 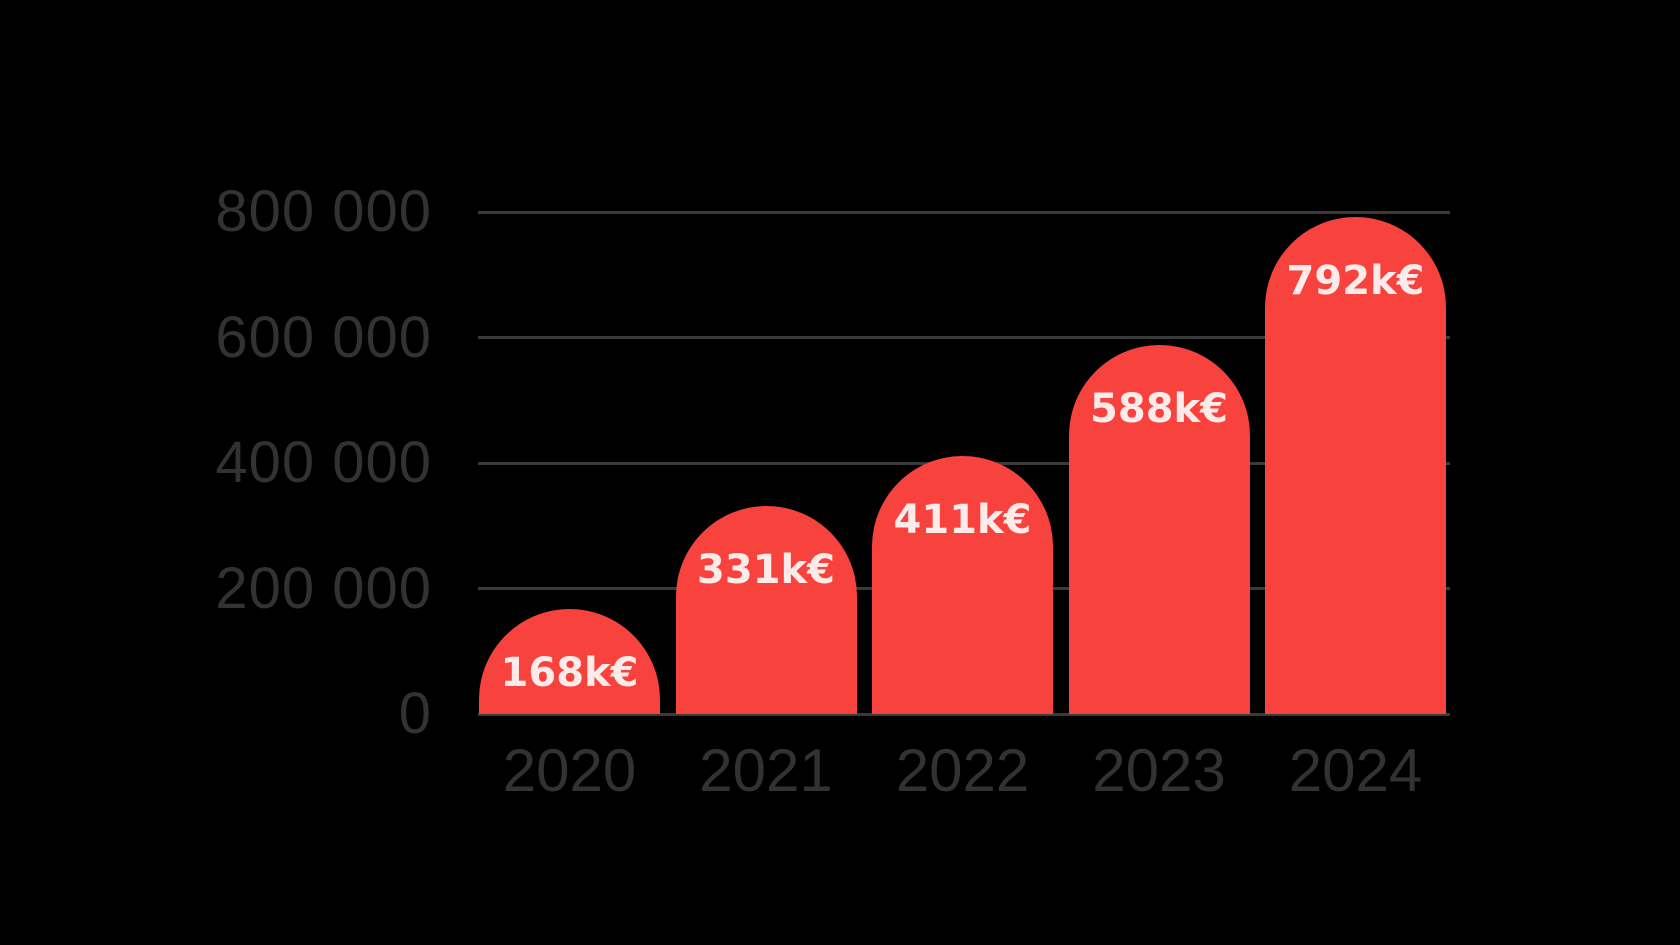 I want to click on bar-2022: 411k€, so click(x=962, y=585).